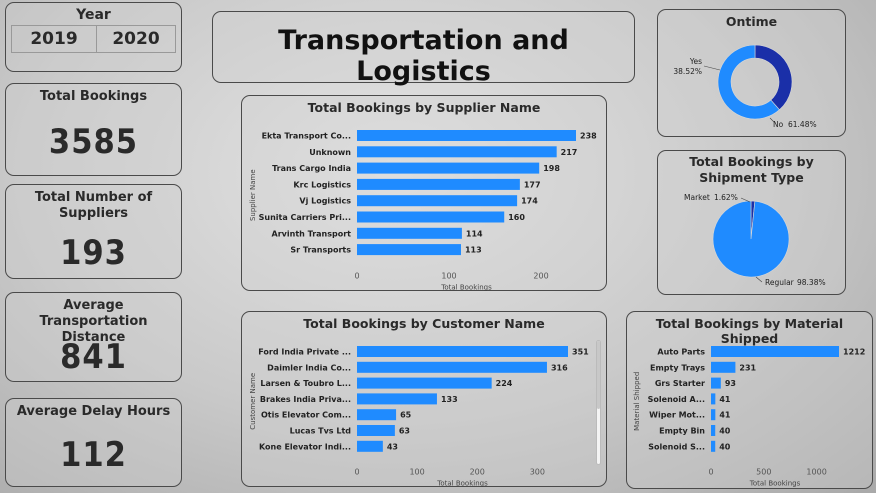 The height and width of the screenshot is (493, 876). What do you see at coordinates (392, 446) in the screenshot?
I see `customer-data-label: 43` at bounding box center [392, 446].